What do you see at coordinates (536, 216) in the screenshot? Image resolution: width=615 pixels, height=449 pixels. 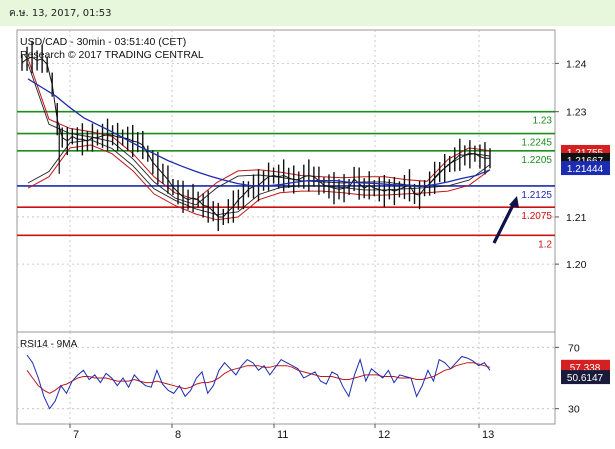 I see `level-label: 1.2075` at bounding box center [536, 216].